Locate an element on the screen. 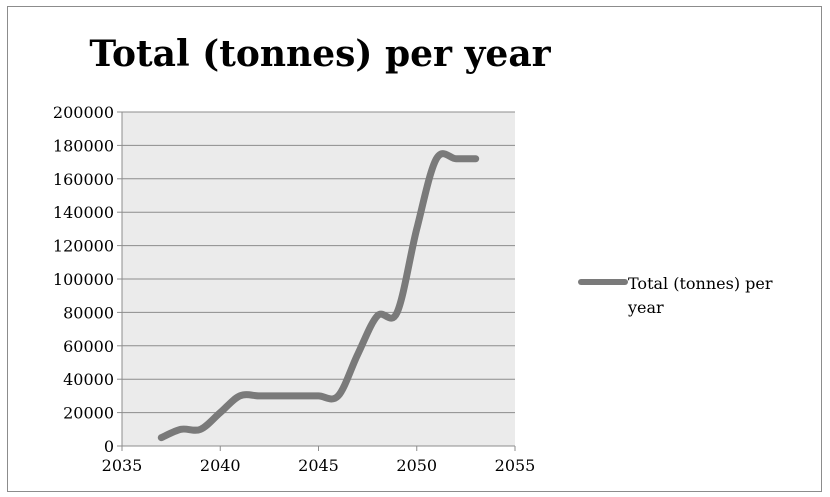 The height and width of the screenshot is (497, 830). y-tick-label: 0 is located at coordinates (109, 446).